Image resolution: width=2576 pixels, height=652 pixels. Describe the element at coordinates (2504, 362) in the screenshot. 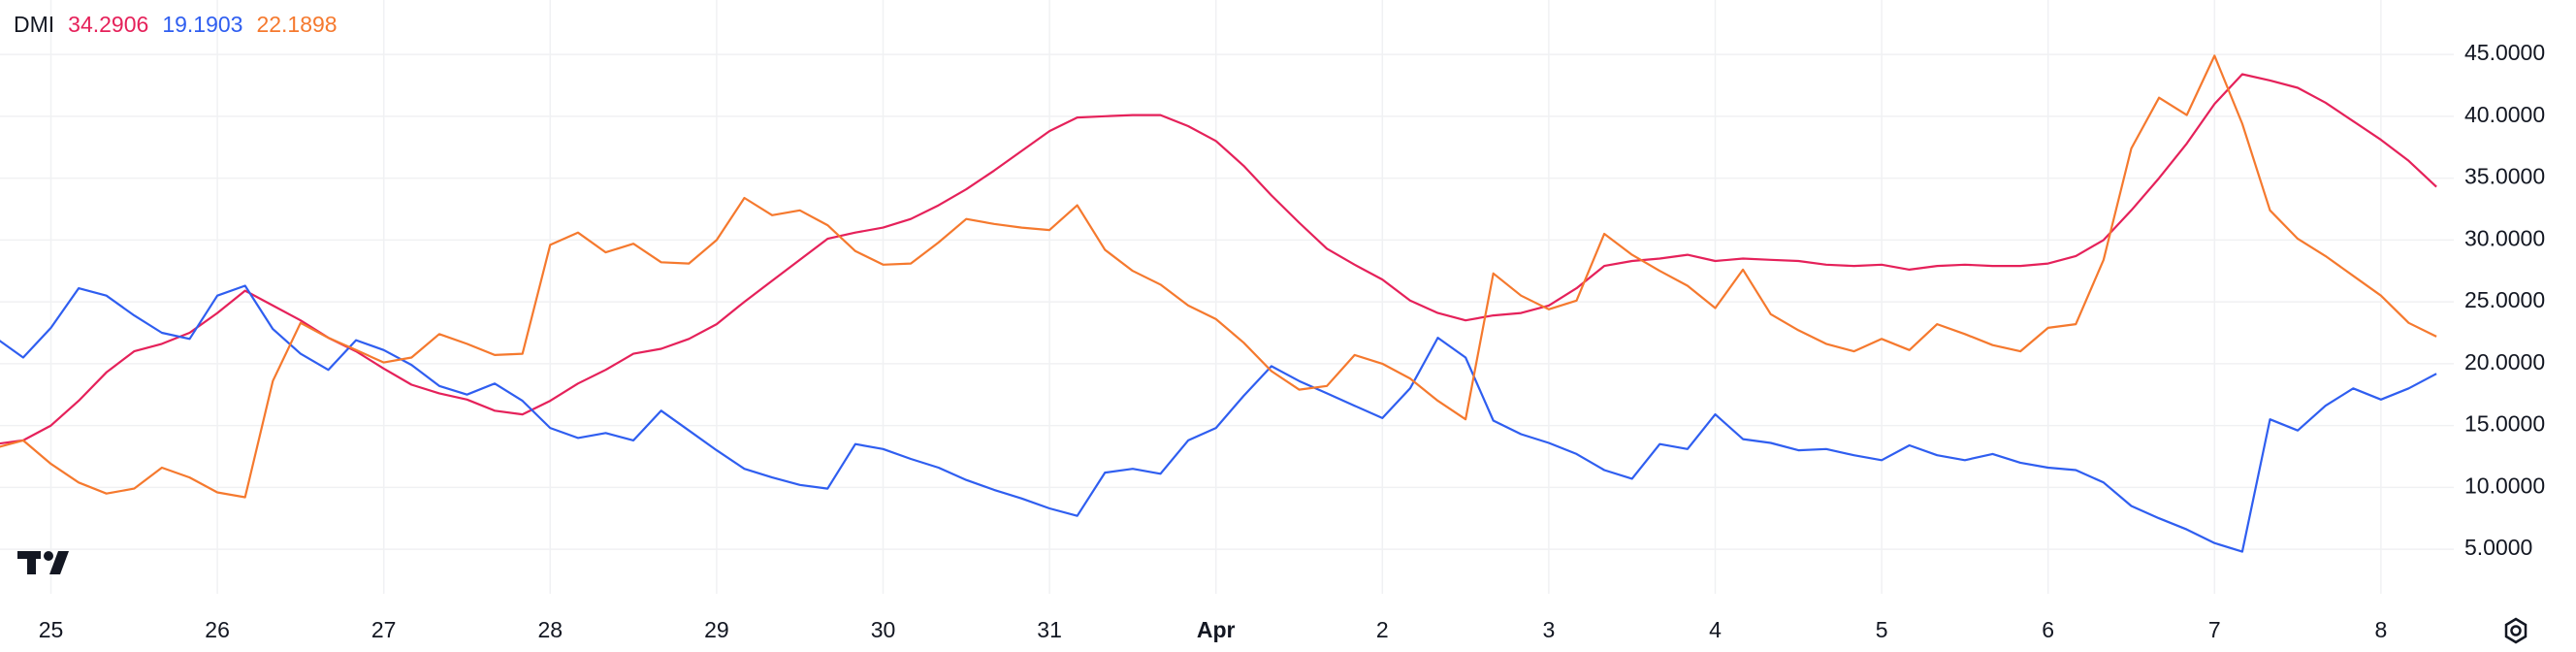

I see `y-tick-label: 20.0000` at that location.